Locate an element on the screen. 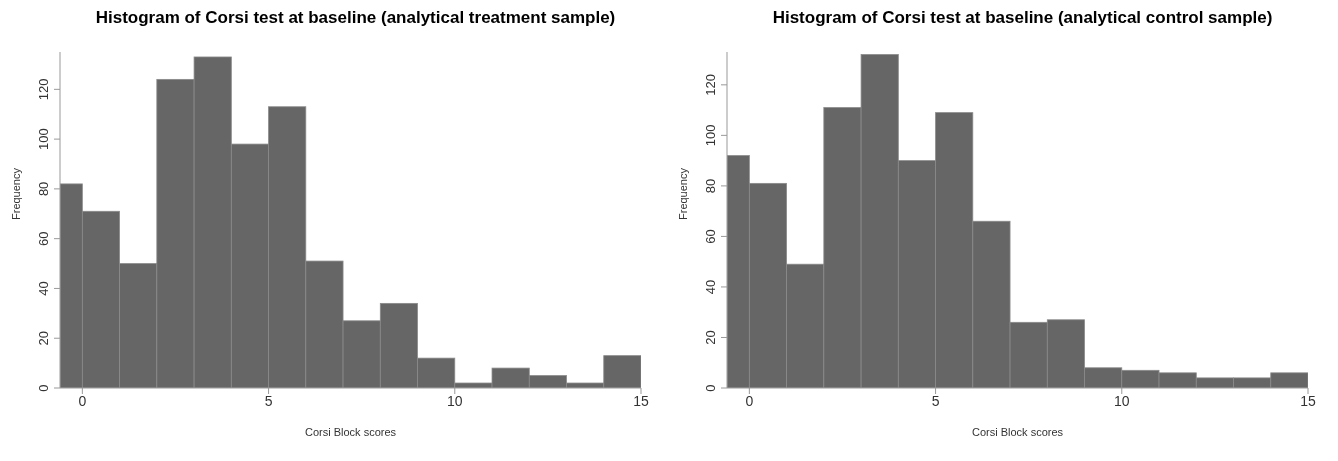 This screenshot has width=1338, height=461. chart-title: Histogram of Corsi test at baseline (analytical control sample) is located at coordinates (1022, 18).